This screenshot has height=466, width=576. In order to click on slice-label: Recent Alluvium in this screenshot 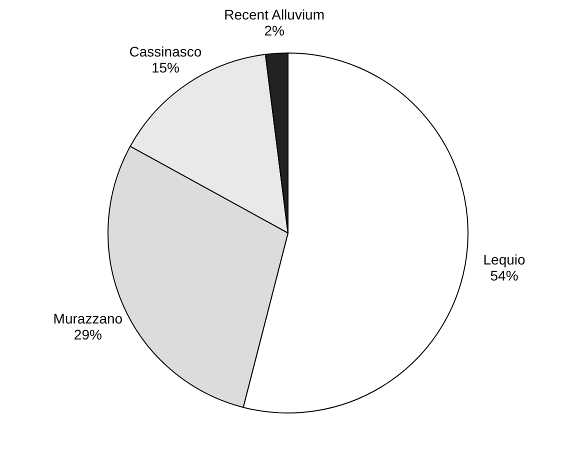, I will do `click(274, 14)`.